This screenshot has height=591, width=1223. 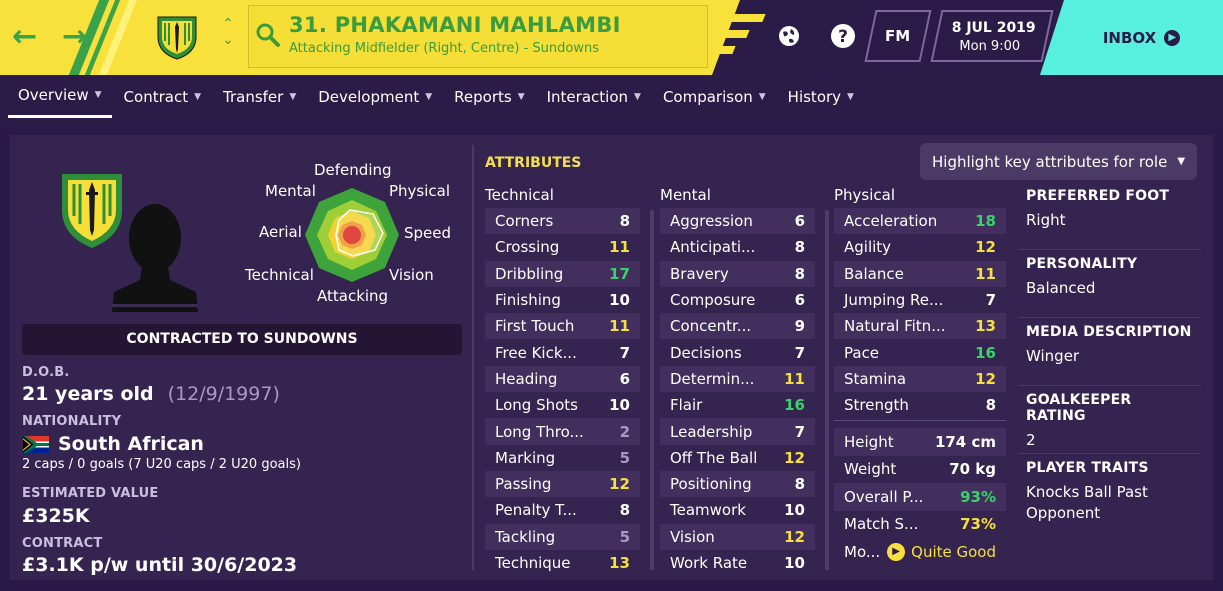 I want to click on attribute-row: Teamwork 10, so click(x=737, y=510).